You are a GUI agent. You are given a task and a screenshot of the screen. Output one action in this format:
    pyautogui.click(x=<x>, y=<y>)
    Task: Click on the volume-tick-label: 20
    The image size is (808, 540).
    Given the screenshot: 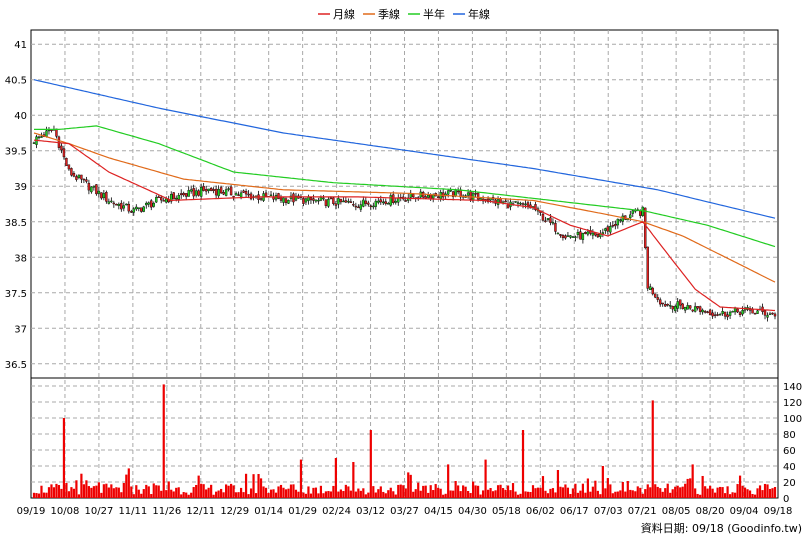 What is the action you would take?
    pyautogui.click(x=789, y=483)
    